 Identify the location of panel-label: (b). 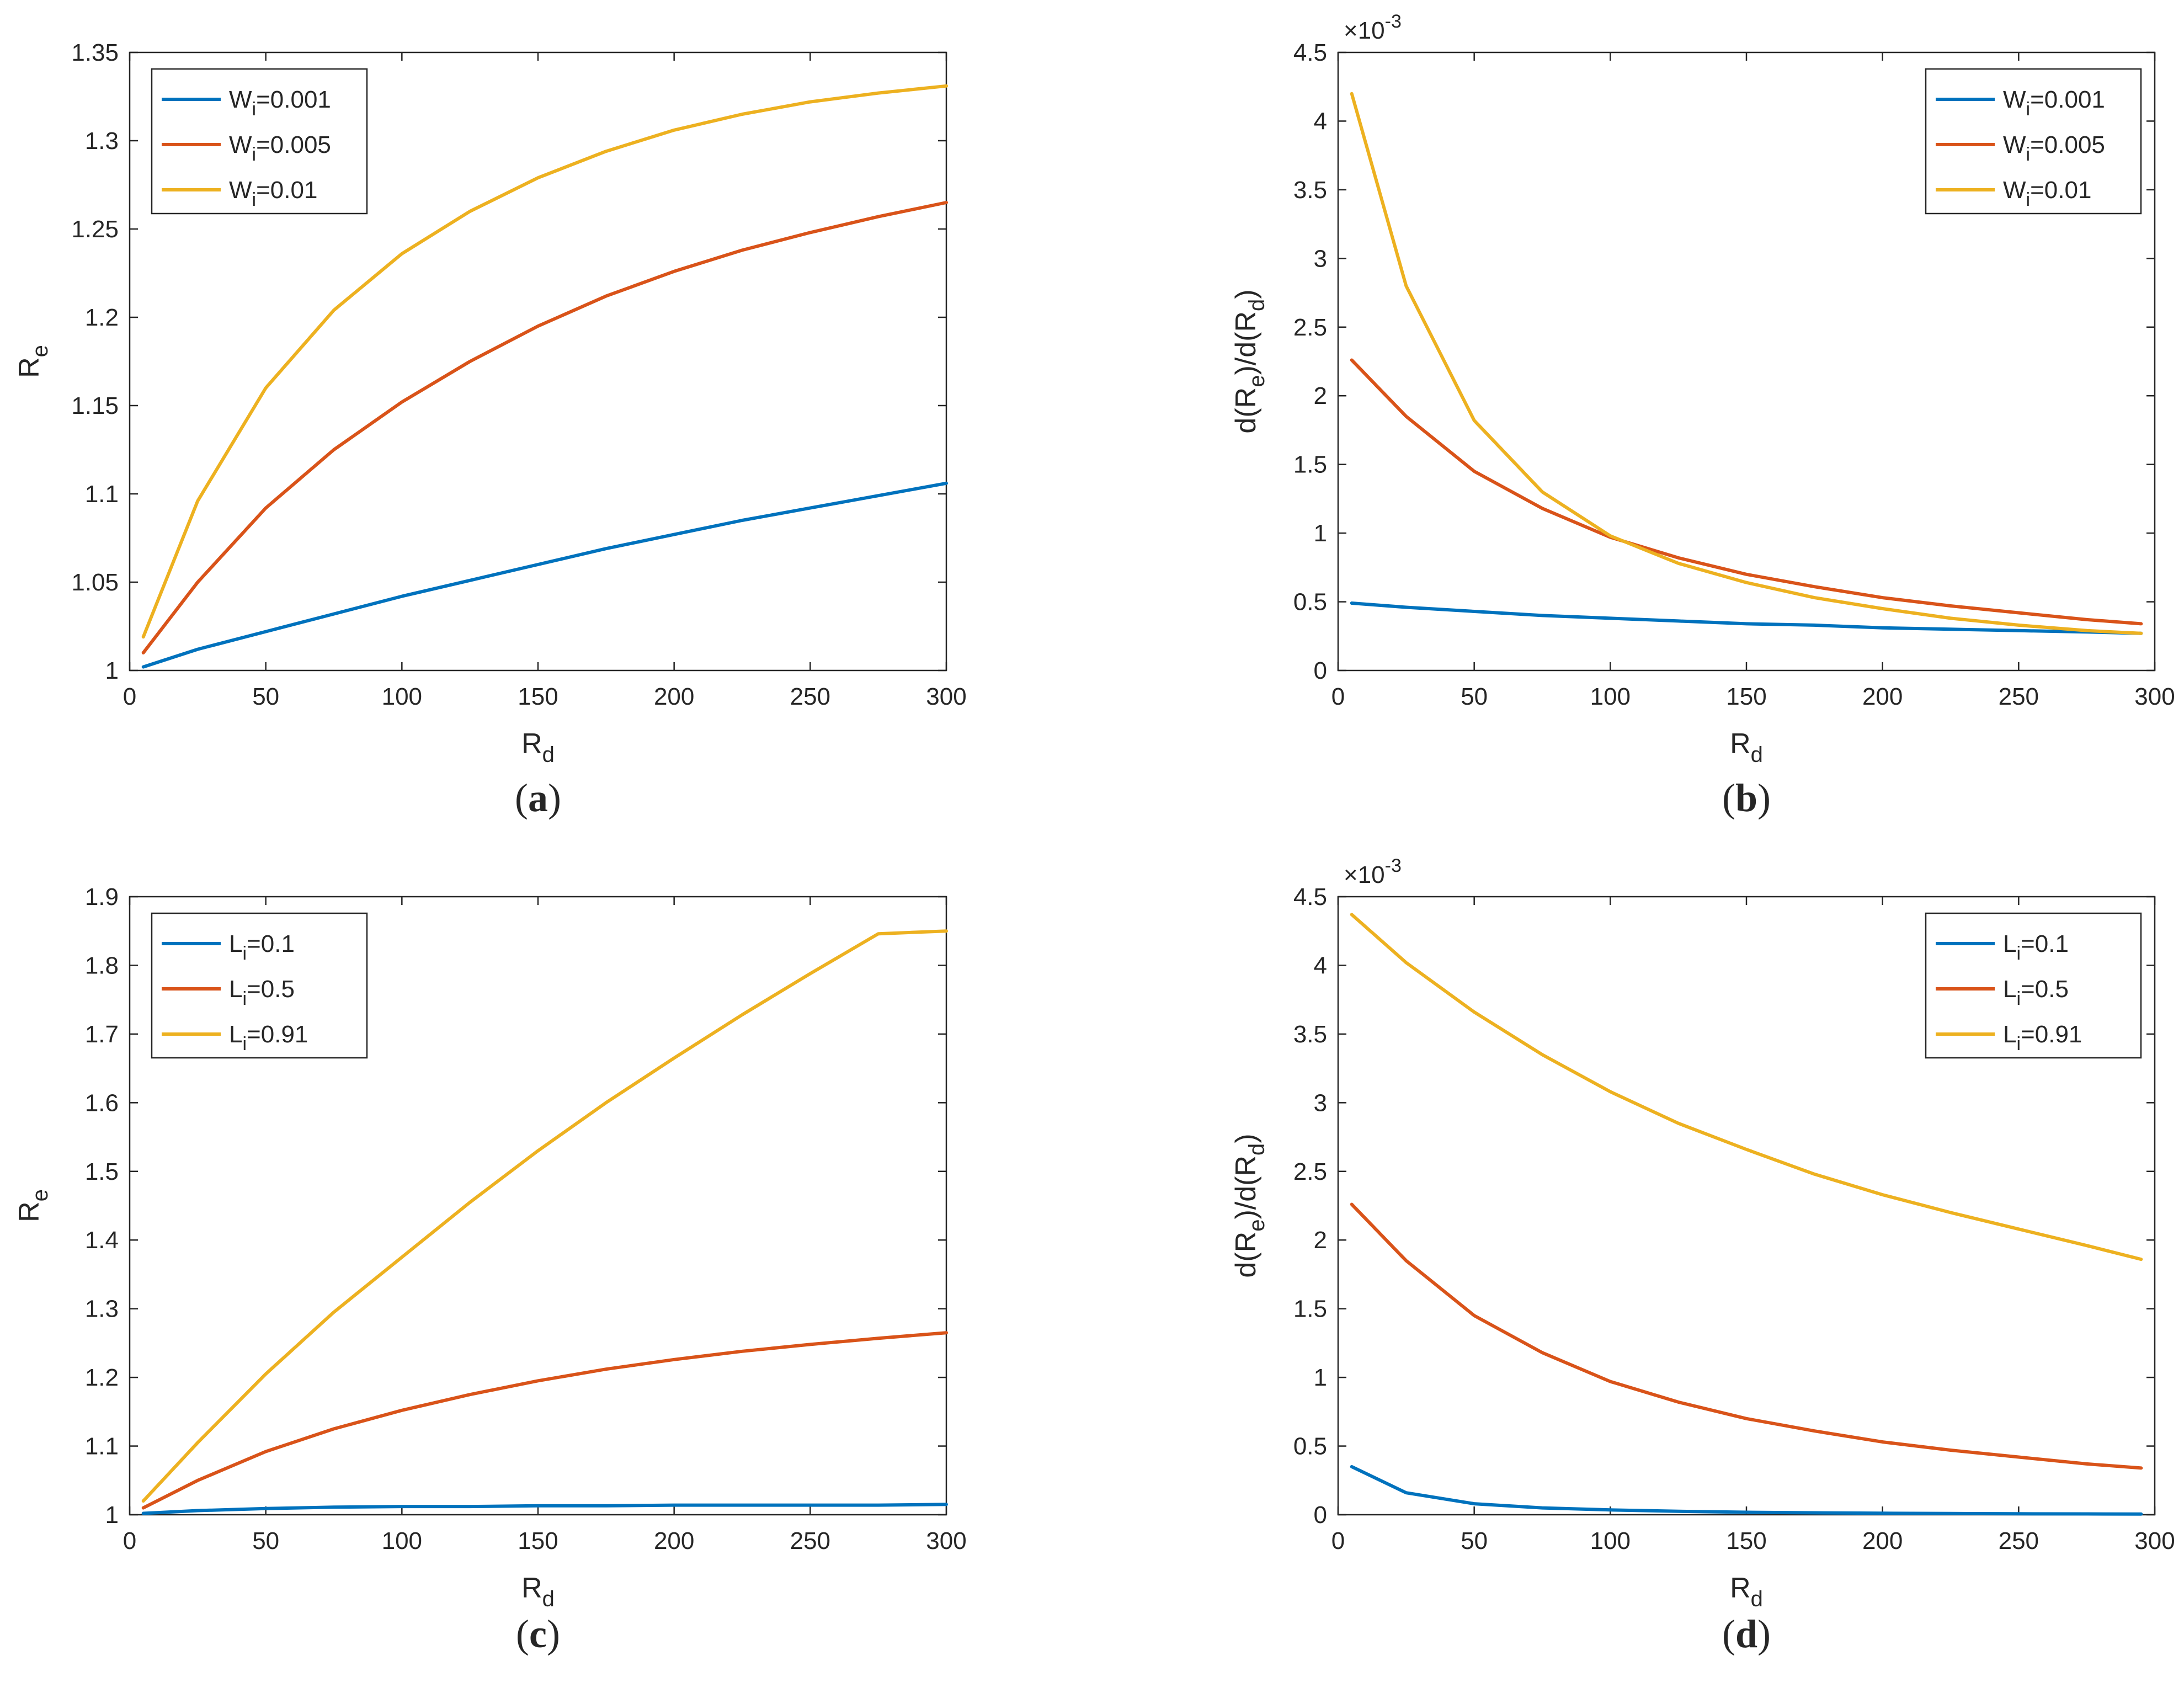
(1746, 798).